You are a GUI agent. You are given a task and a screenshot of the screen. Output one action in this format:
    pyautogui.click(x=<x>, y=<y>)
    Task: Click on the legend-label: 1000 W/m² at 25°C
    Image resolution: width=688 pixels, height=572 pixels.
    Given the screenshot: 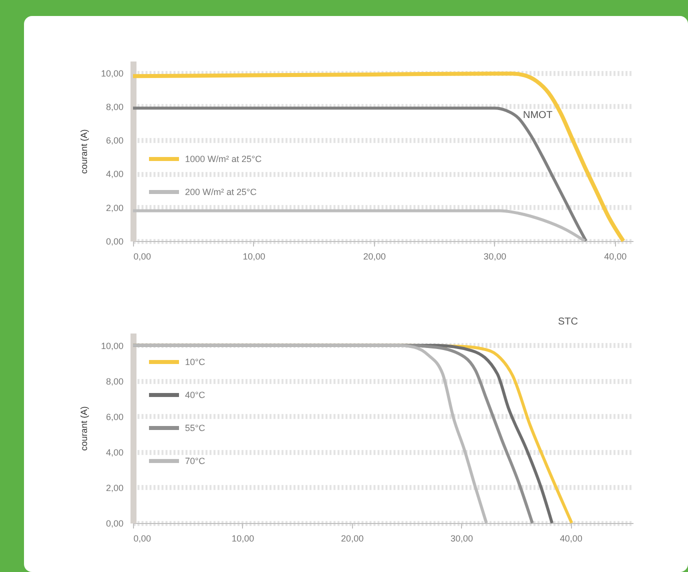 What is the action you would take?
    pyautogui.click(x=223, y=159)
    